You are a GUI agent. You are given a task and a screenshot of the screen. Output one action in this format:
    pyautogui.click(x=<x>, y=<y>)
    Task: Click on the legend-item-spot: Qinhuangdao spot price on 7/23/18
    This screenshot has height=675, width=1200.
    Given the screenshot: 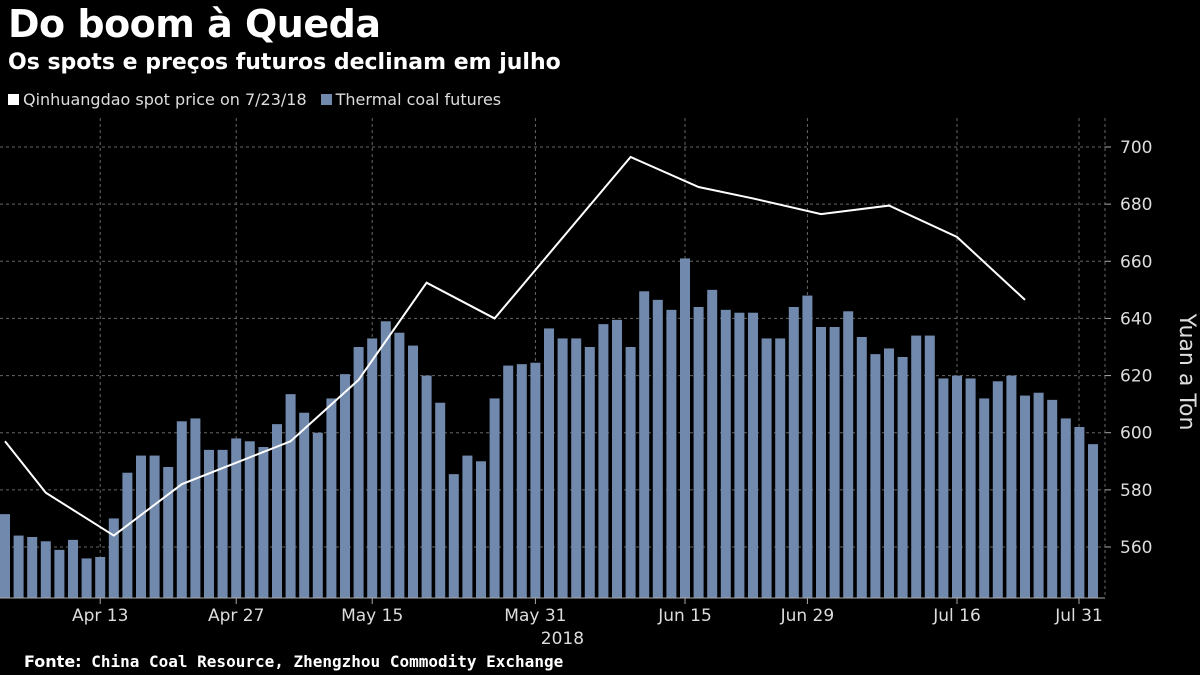 What is the action you would take?
    pyautogui.click(x=157, y=99)
    